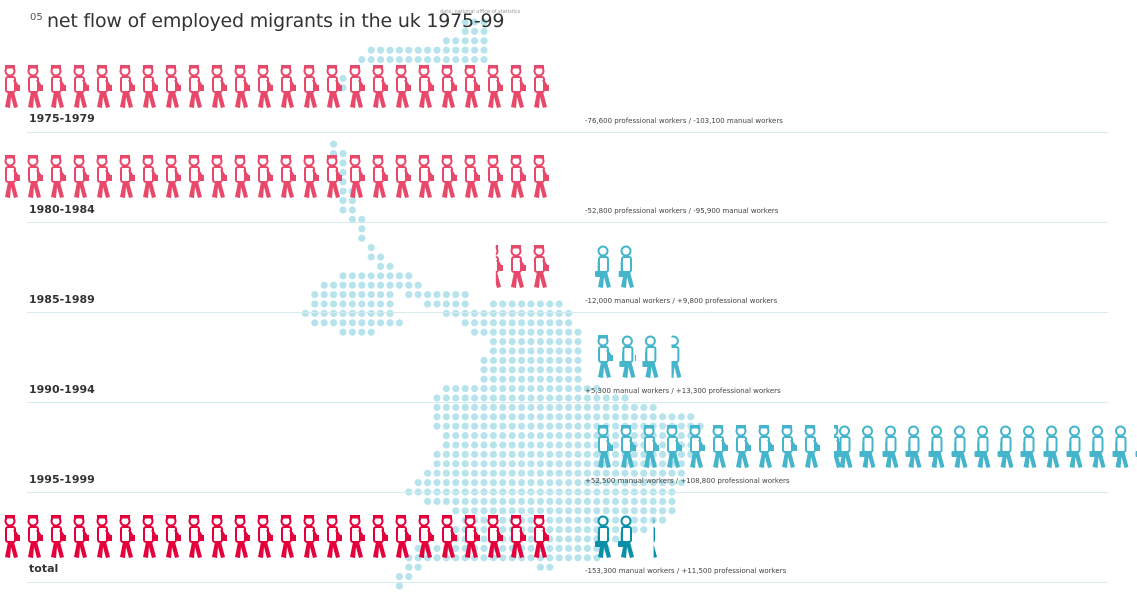 Image resolution: width=1137 pixels, height=613 pixels. I want to click on row-label: 1995-1999, so click(62, 479).